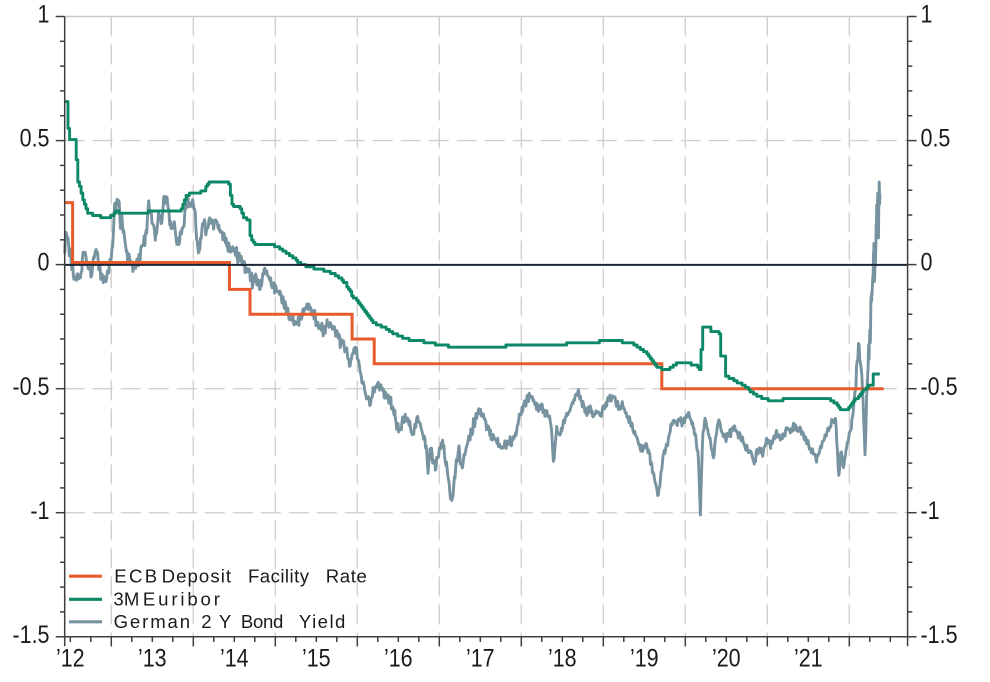 The width and height of the screenshot is (990, 682). What do you see at coordinates (70, 658) in the screenshot?
I see `svg-text: ’12` at bounding box center [70, 658].